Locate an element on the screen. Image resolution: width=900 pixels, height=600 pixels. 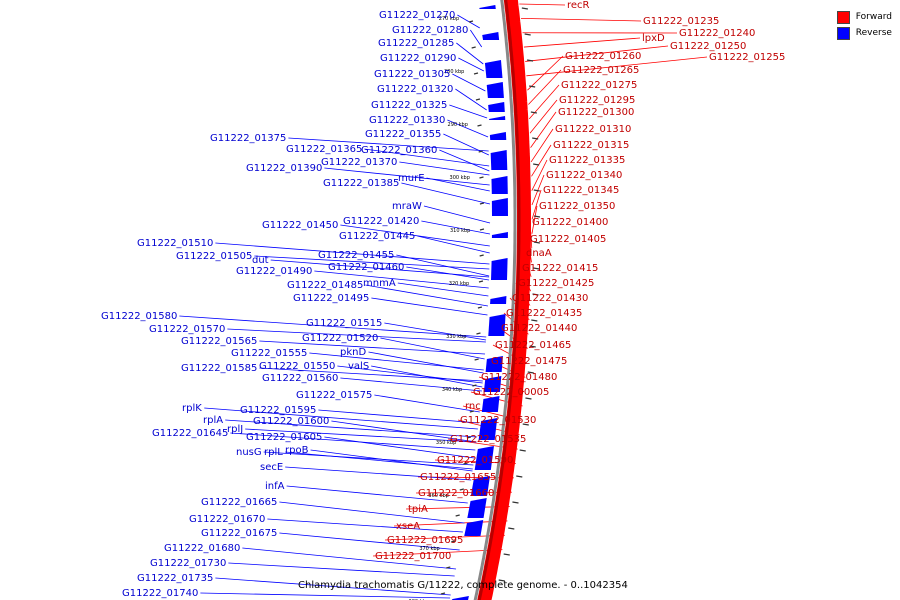
kbp-mark-label: 300 kbp is located at coordinates (460, 178).